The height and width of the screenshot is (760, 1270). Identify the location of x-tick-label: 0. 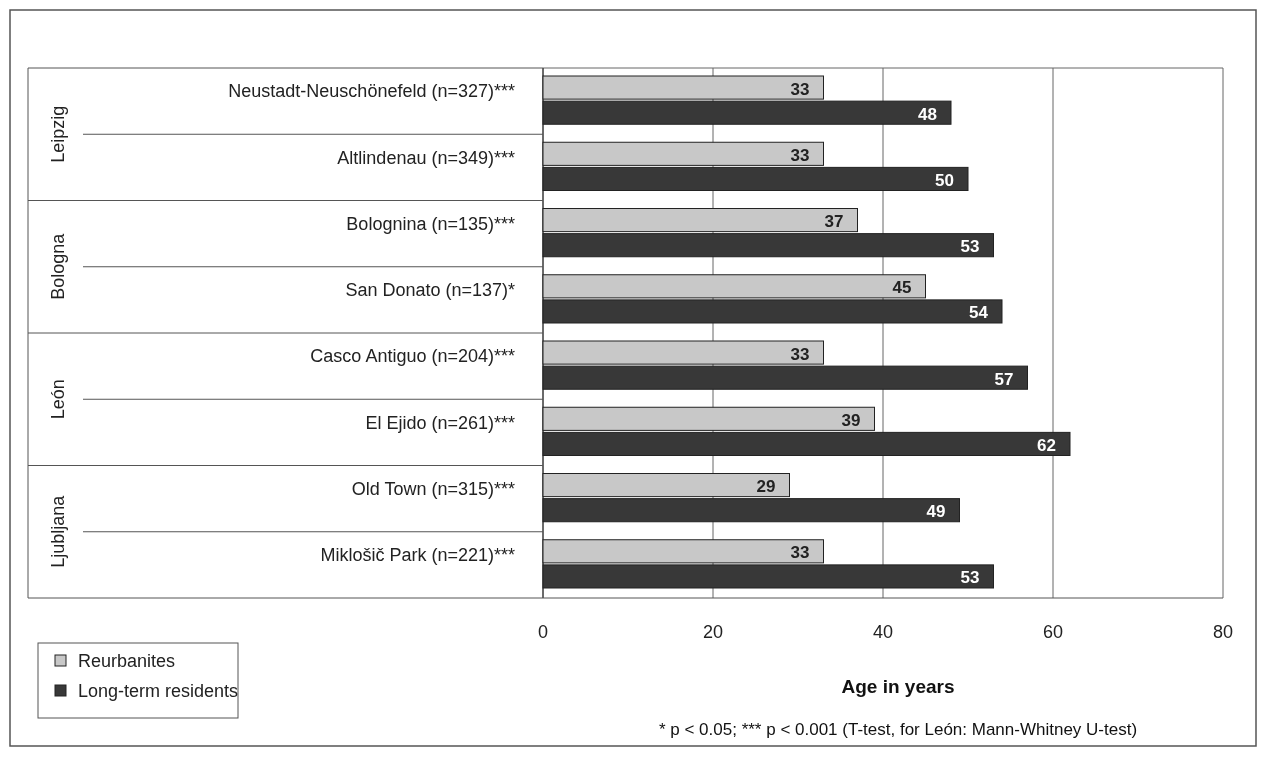
(543, 632).